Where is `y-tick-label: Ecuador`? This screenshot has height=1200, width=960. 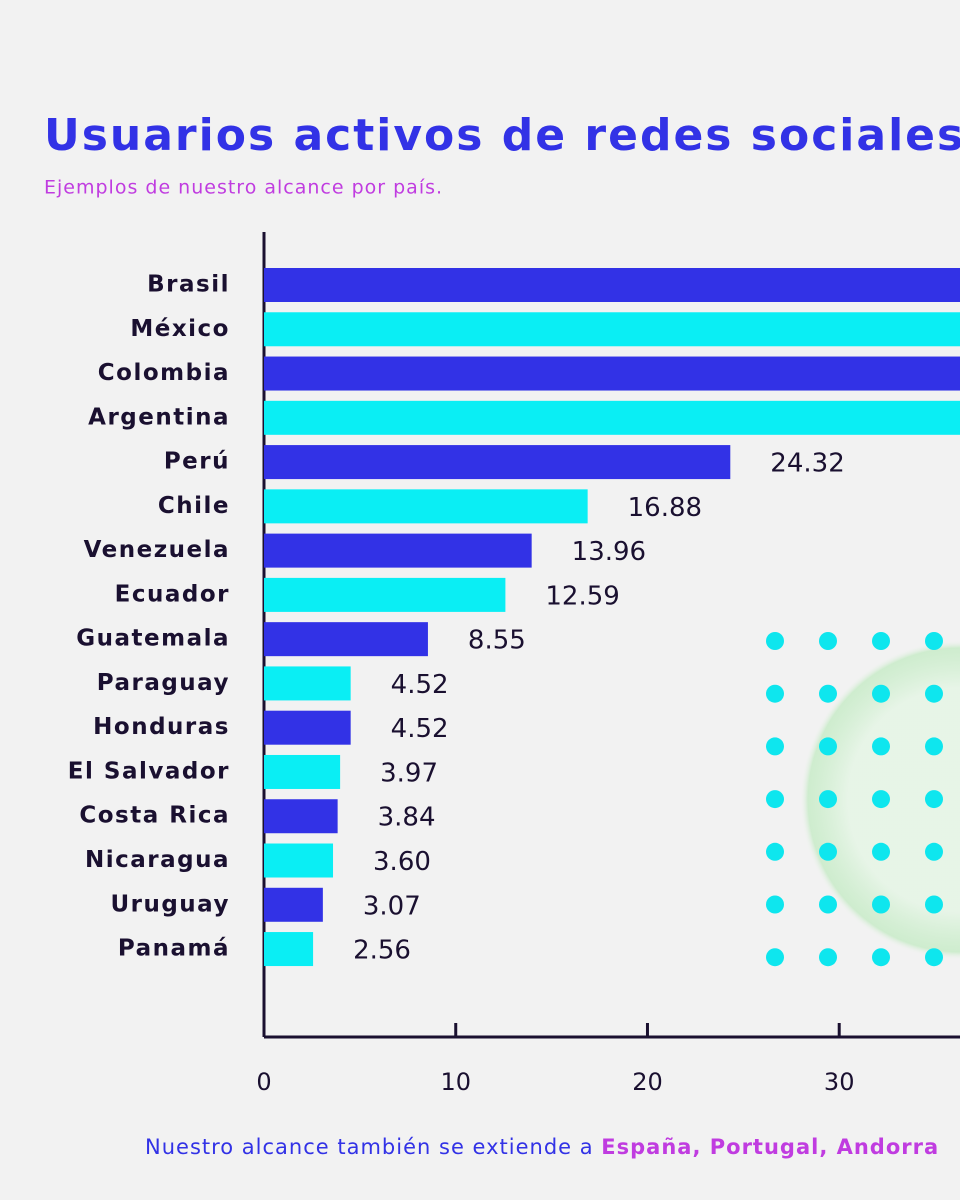 y-tick-label: Ecuador is located at coordinates (172, 594).